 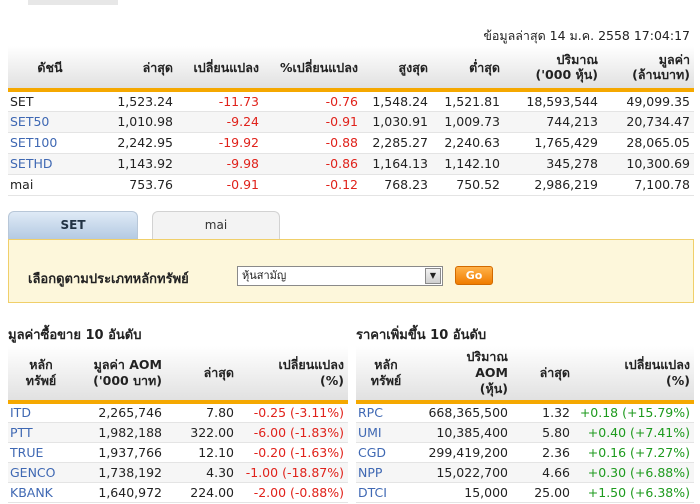 I want to click on index-pct: -0.12, so click(x=312, y=185).